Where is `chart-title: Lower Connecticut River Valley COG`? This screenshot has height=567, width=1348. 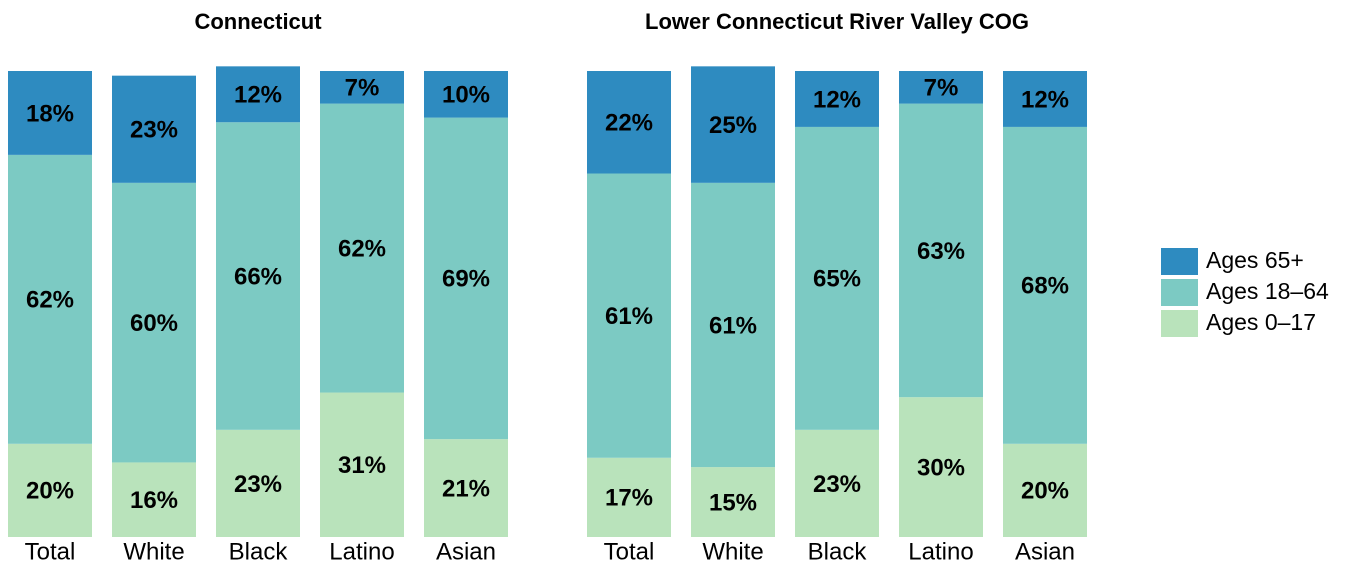
chart-title: Lower Connecticut River Valley COG is located at coordinates (837, 21).